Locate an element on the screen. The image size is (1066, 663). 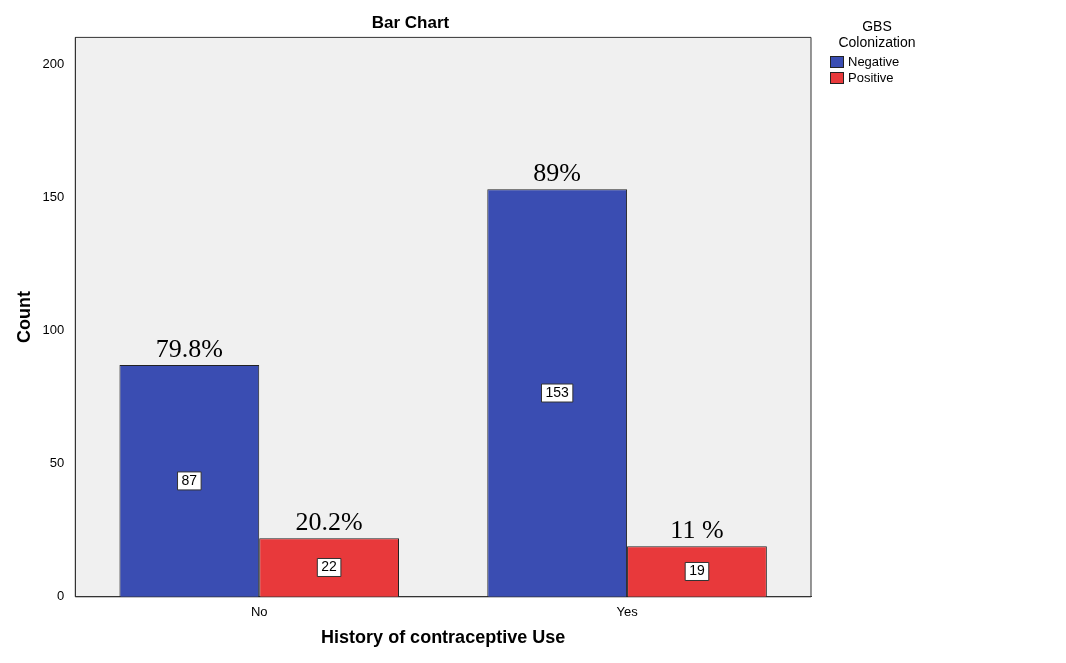
x-tick-label: Yes is located at coordinates (627, 612).